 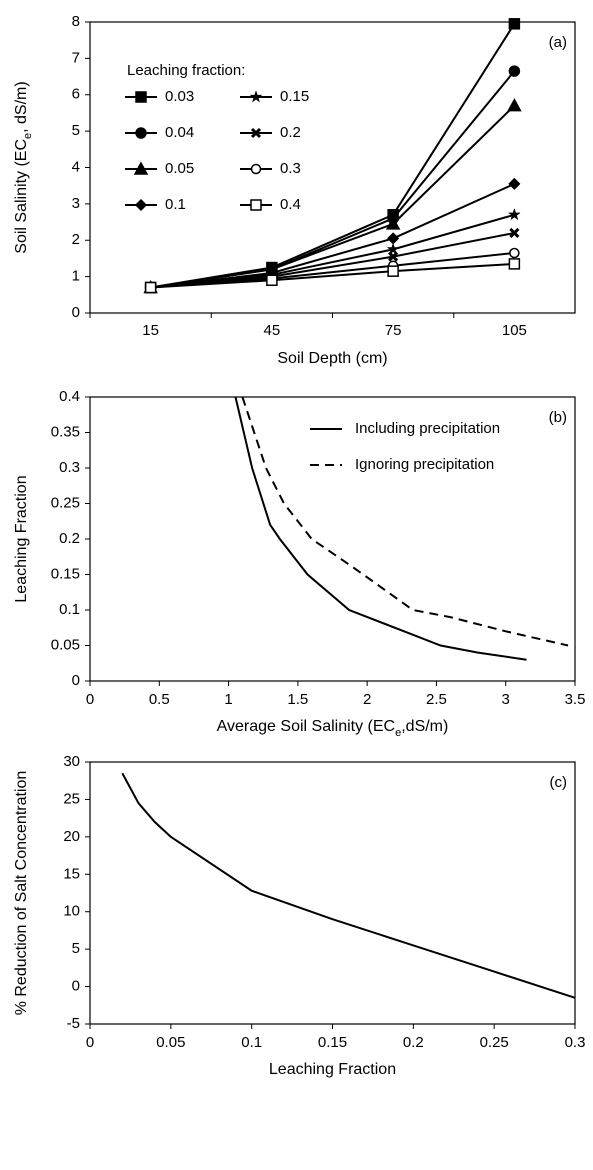 What do you see at coordinates (559, 782) in the screenshot?
I see `panel-annotation: (c)` at bounding box center [559, 782].